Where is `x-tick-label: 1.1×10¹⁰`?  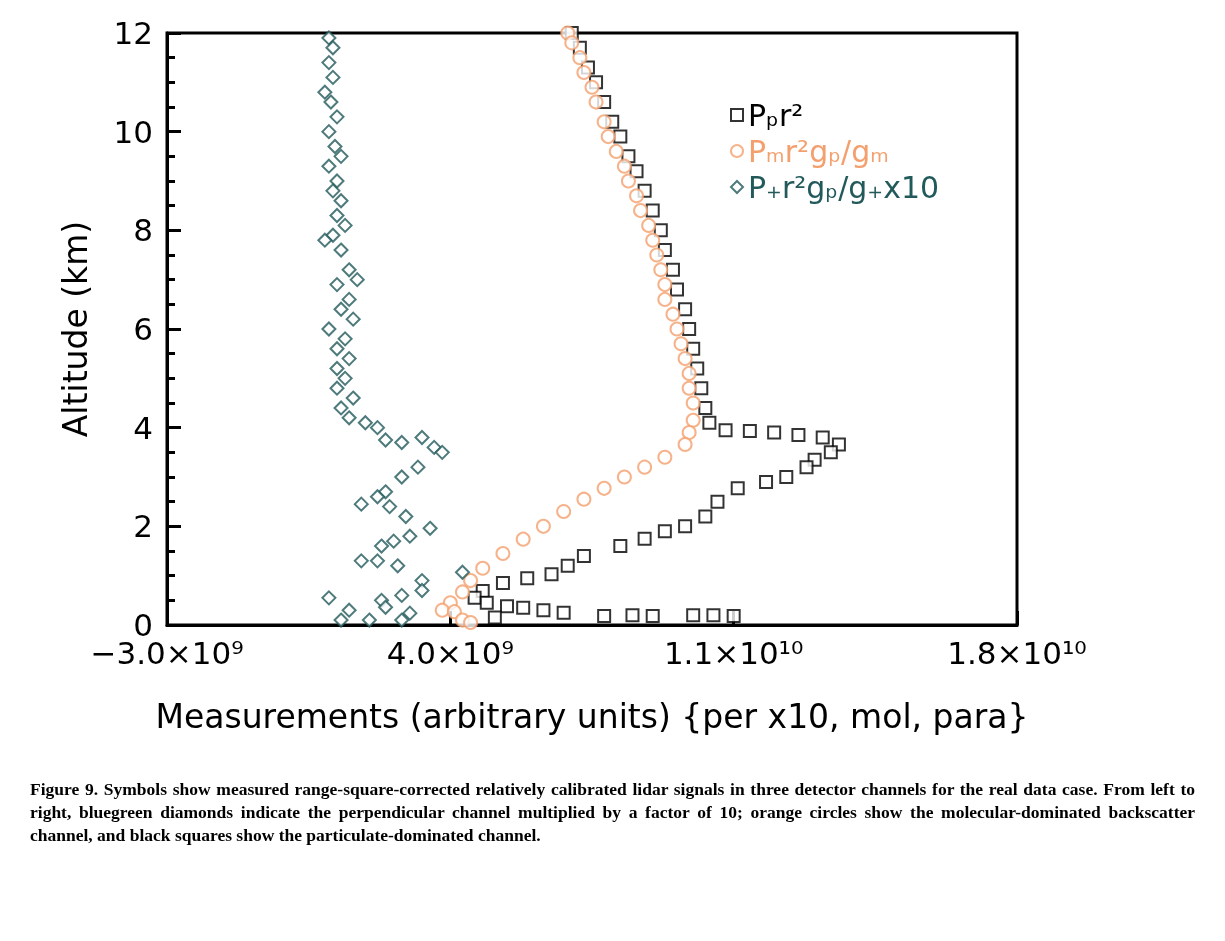 x-tick-label: 1.1×10¹⁰ is located at coordinates (733, 652).